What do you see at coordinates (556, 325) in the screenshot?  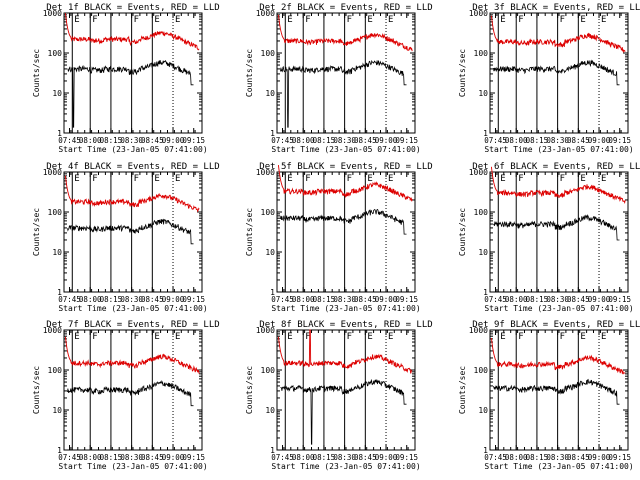 I see `panel-title: Det 9f BLACK = Events, RED = LLD` at bounding box center [556, 325].